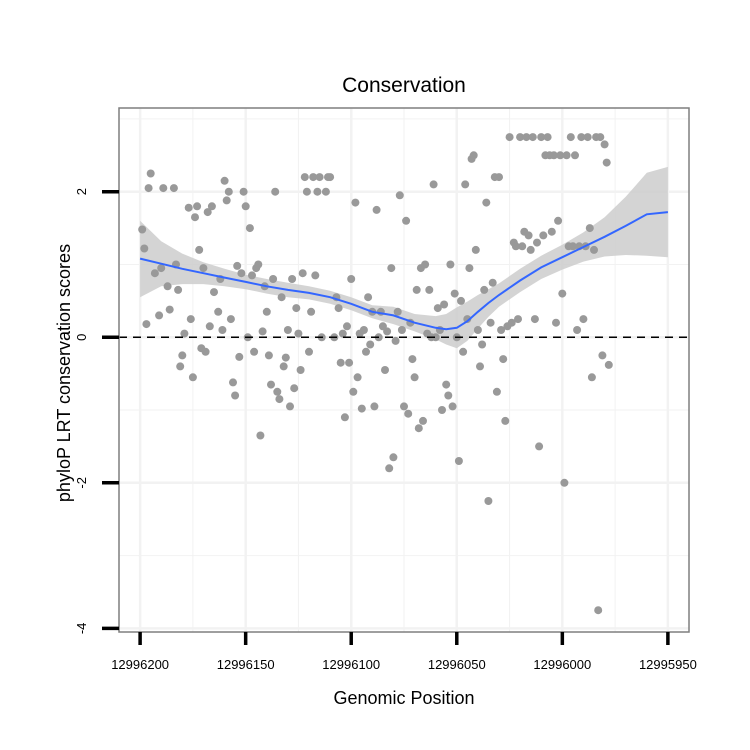 The height and width of the screenshot is (750, 750). What do you see at coordinates (140, 664) in the screenshot?
I see `x-tick-label: 12996200` at bounding box center [140, 664].